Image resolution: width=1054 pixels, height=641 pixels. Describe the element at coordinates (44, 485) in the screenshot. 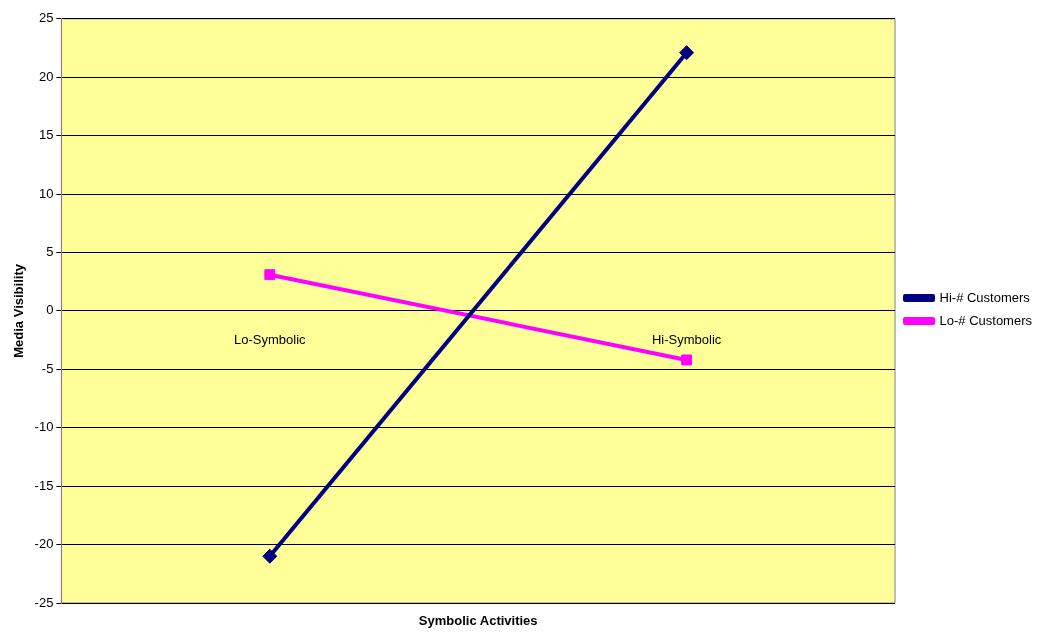

I see `y-tick-label: -15` at that location.